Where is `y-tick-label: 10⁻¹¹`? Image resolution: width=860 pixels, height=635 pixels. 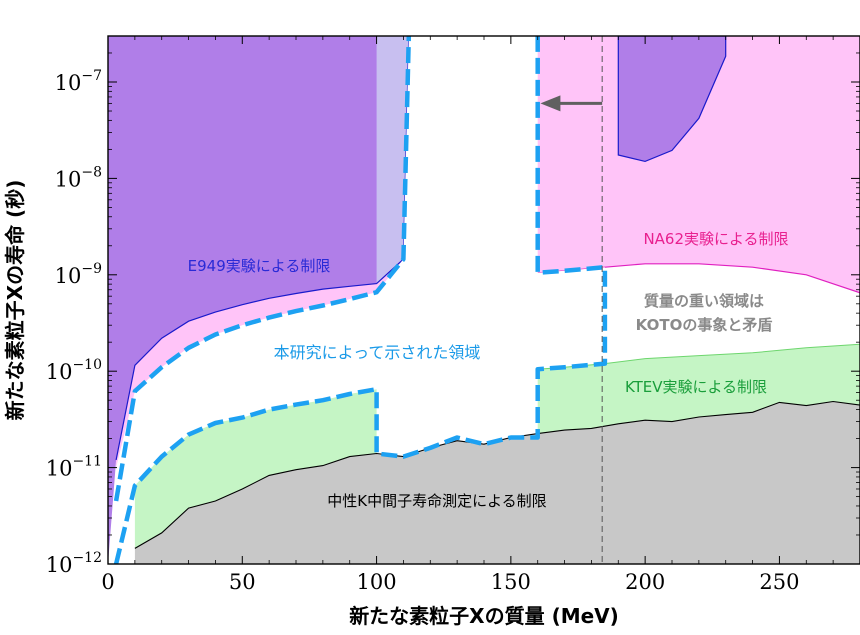
y-tick-label: 10⁻¹¹ is located at coordinates (74, 467).